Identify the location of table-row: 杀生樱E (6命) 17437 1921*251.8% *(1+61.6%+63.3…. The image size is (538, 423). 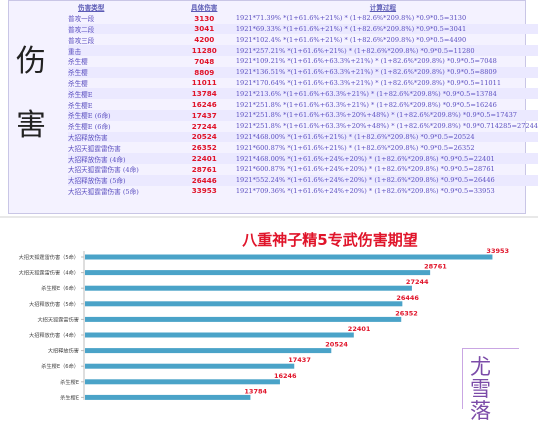
(303, 115).